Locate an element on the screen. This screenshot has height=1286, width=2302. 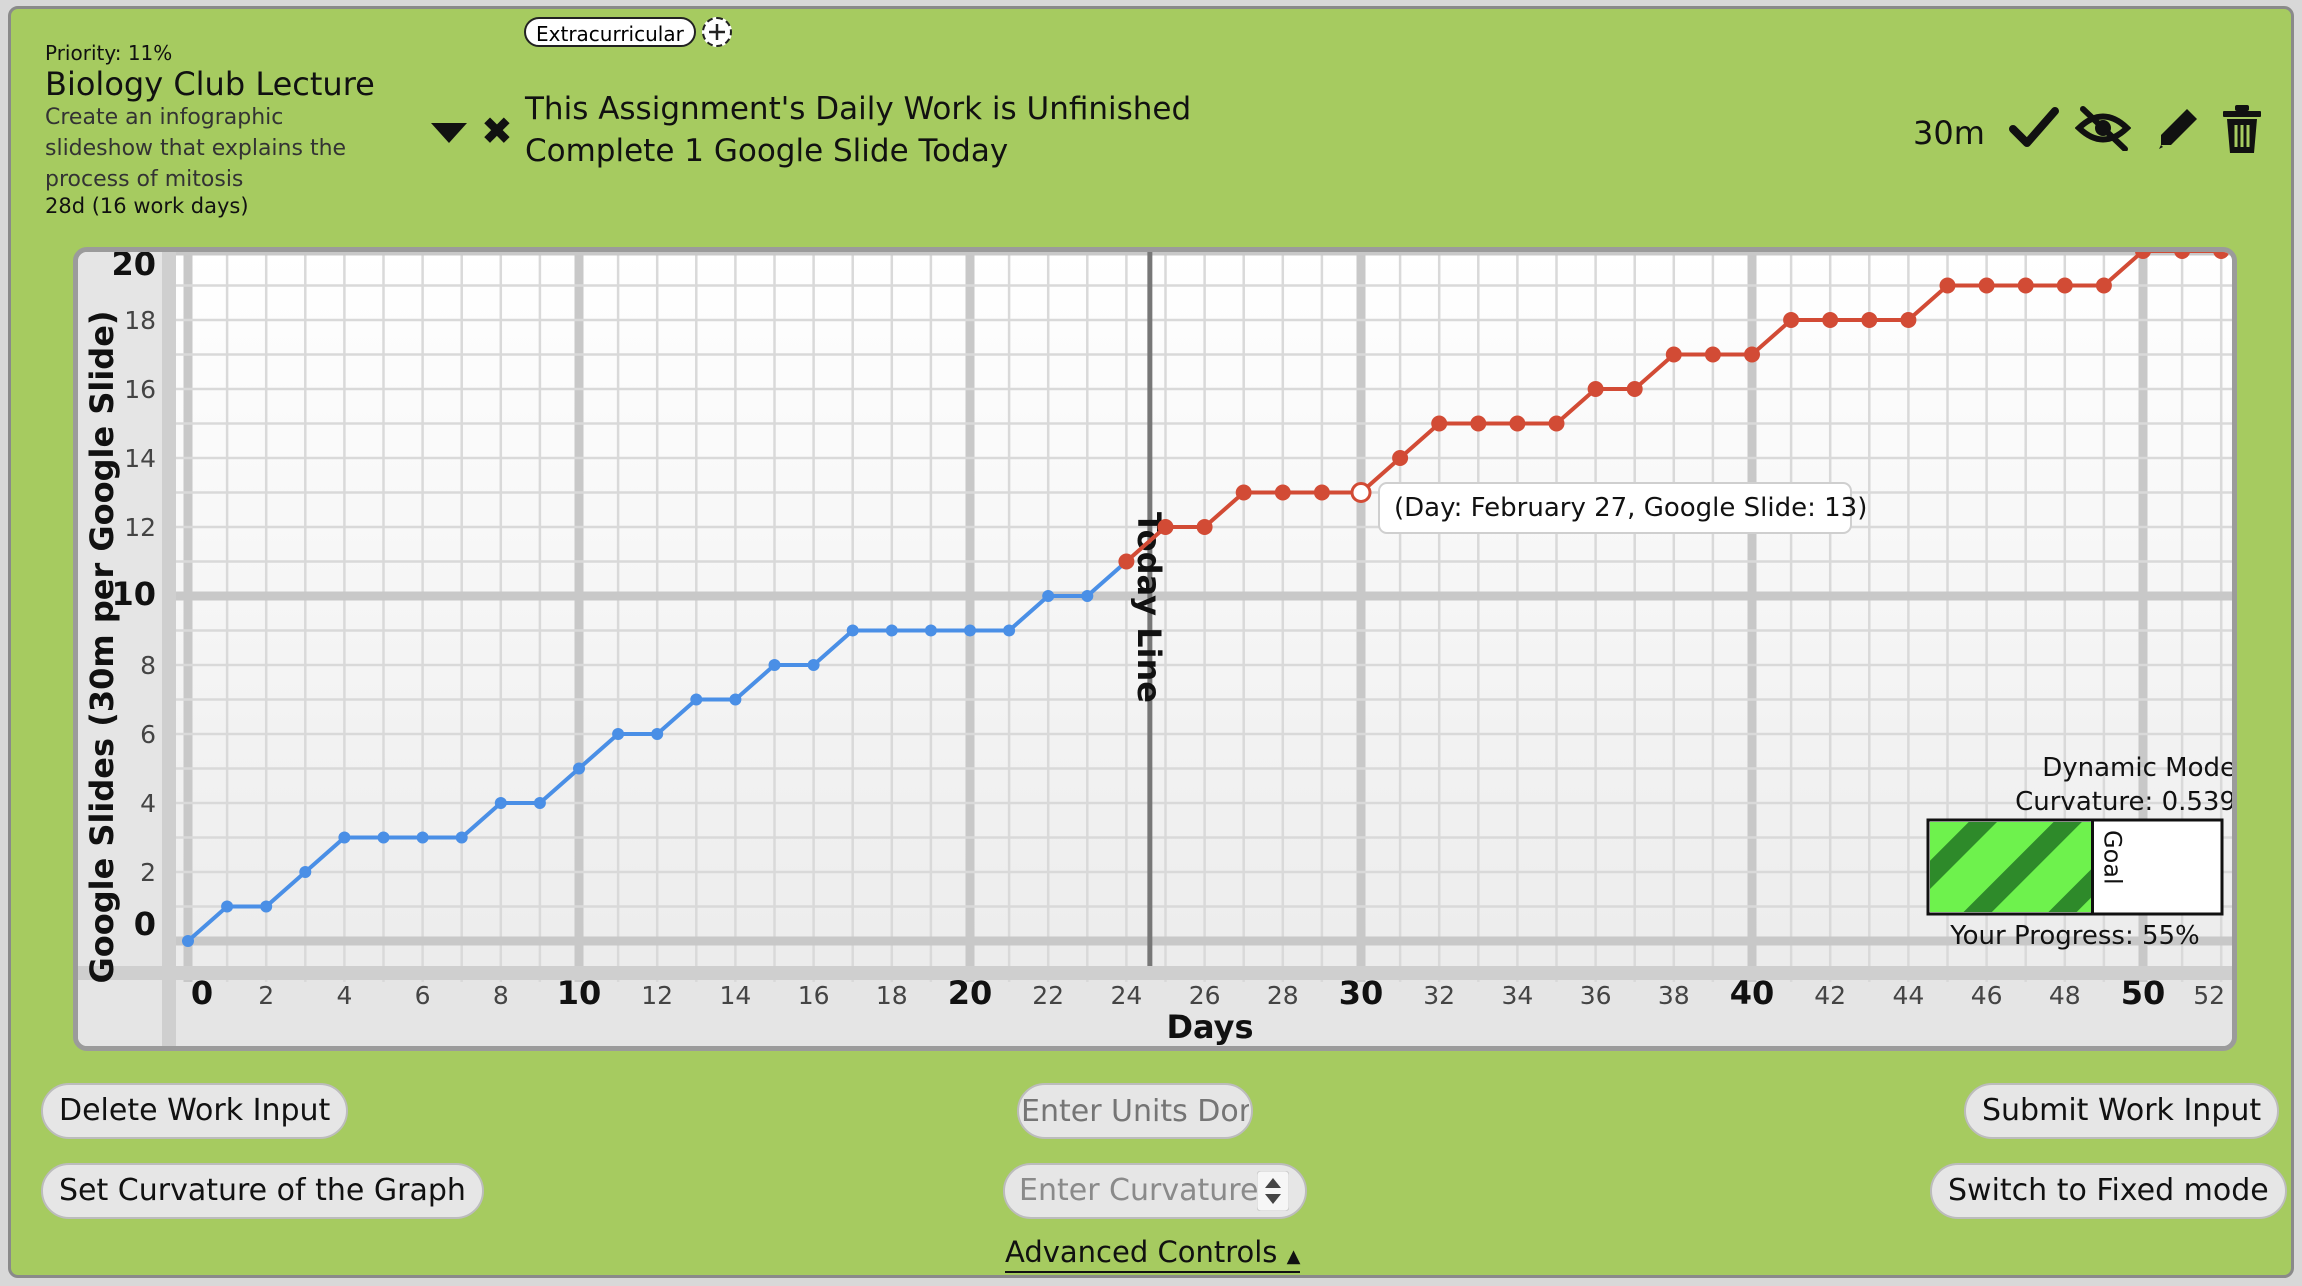
submit-work-input-button: Submit Work Input is located at coordinates (2122, 1111).